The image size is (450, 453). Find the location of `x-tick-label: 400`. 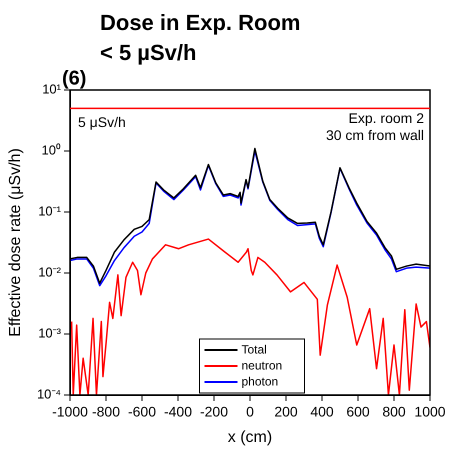

x-tick-label: 400 is located at coordinates (322, 411).